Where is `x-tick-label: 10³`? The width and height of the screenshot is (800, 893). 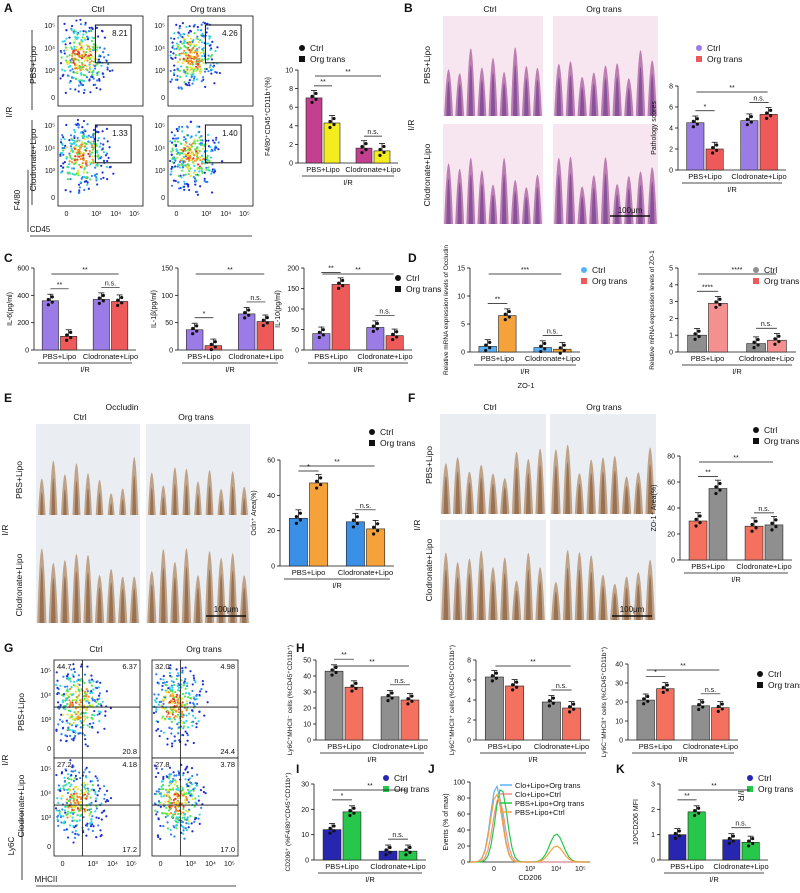
x-tick-label: 10³ is located at coordinates (93, 864).